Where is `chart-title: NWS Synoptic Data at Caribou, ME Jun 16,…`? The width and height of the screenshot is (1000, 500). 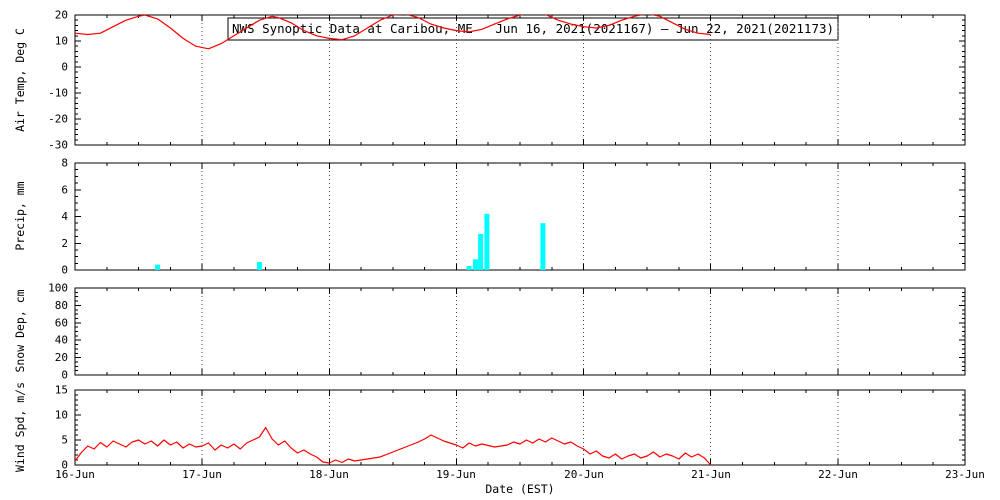
chart-title: NWS Synoptic Data at Caribou, ME Jun 16,… is located at coordinates (533, 28).